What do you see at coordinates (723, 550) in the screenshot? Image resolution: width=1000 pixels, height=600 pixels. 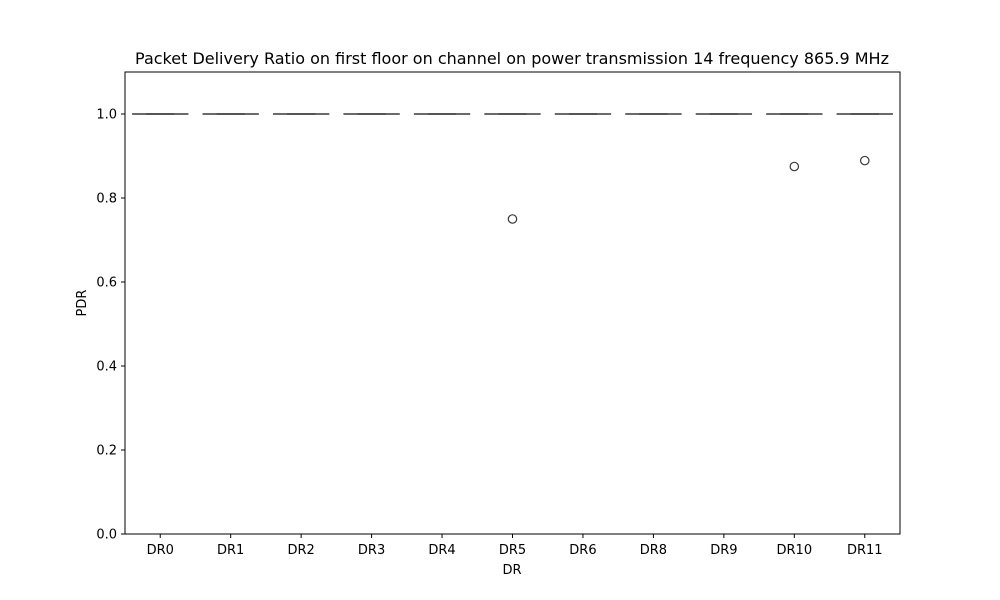 I see `x-tick-label: DR9` at bounding box center [723, 550].